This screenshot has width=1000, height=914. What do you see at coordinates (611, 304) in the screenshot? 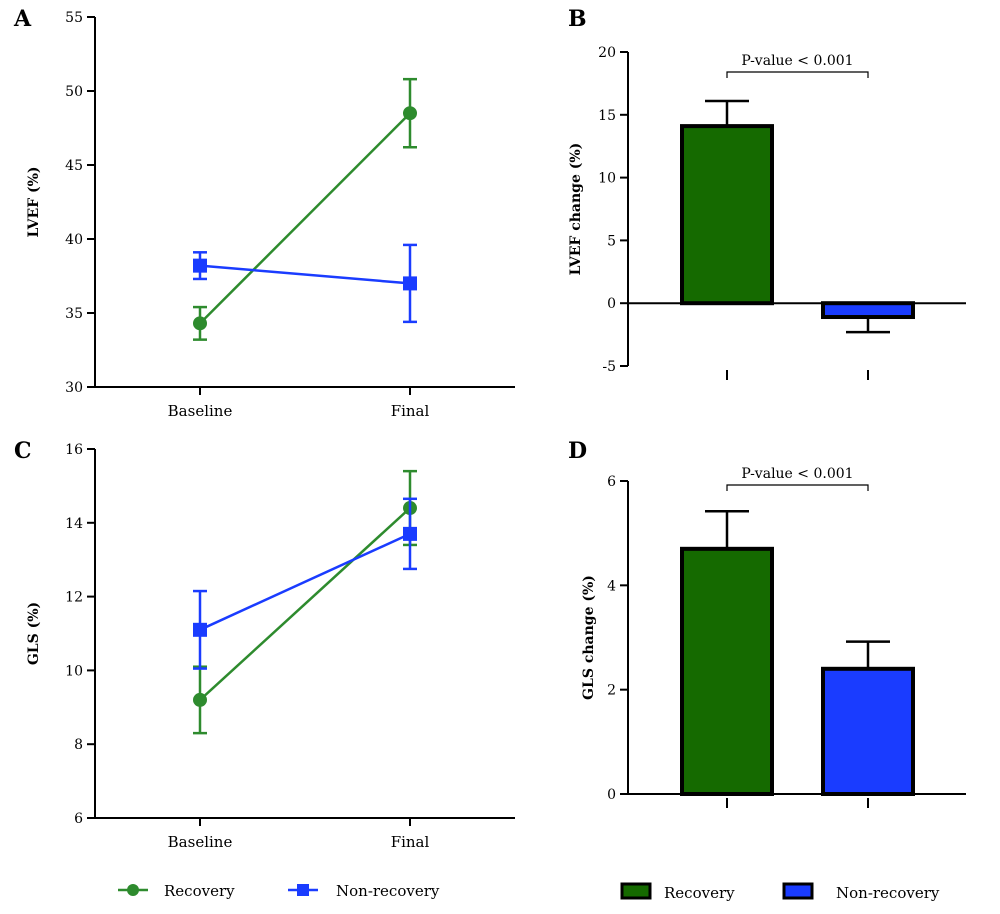
I see `panel-b-y-tick-label: 0` at bounding box center [611, 304].